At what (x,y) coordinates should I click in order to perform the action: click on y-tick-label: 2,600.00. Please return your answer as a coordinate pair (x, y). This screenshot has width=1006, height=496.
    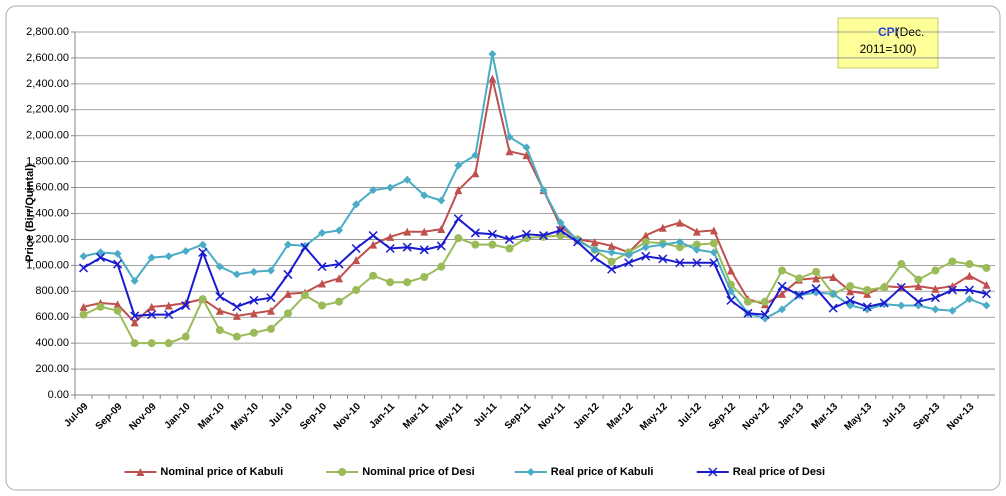
    Looking at the image, I should click on (47, 58).